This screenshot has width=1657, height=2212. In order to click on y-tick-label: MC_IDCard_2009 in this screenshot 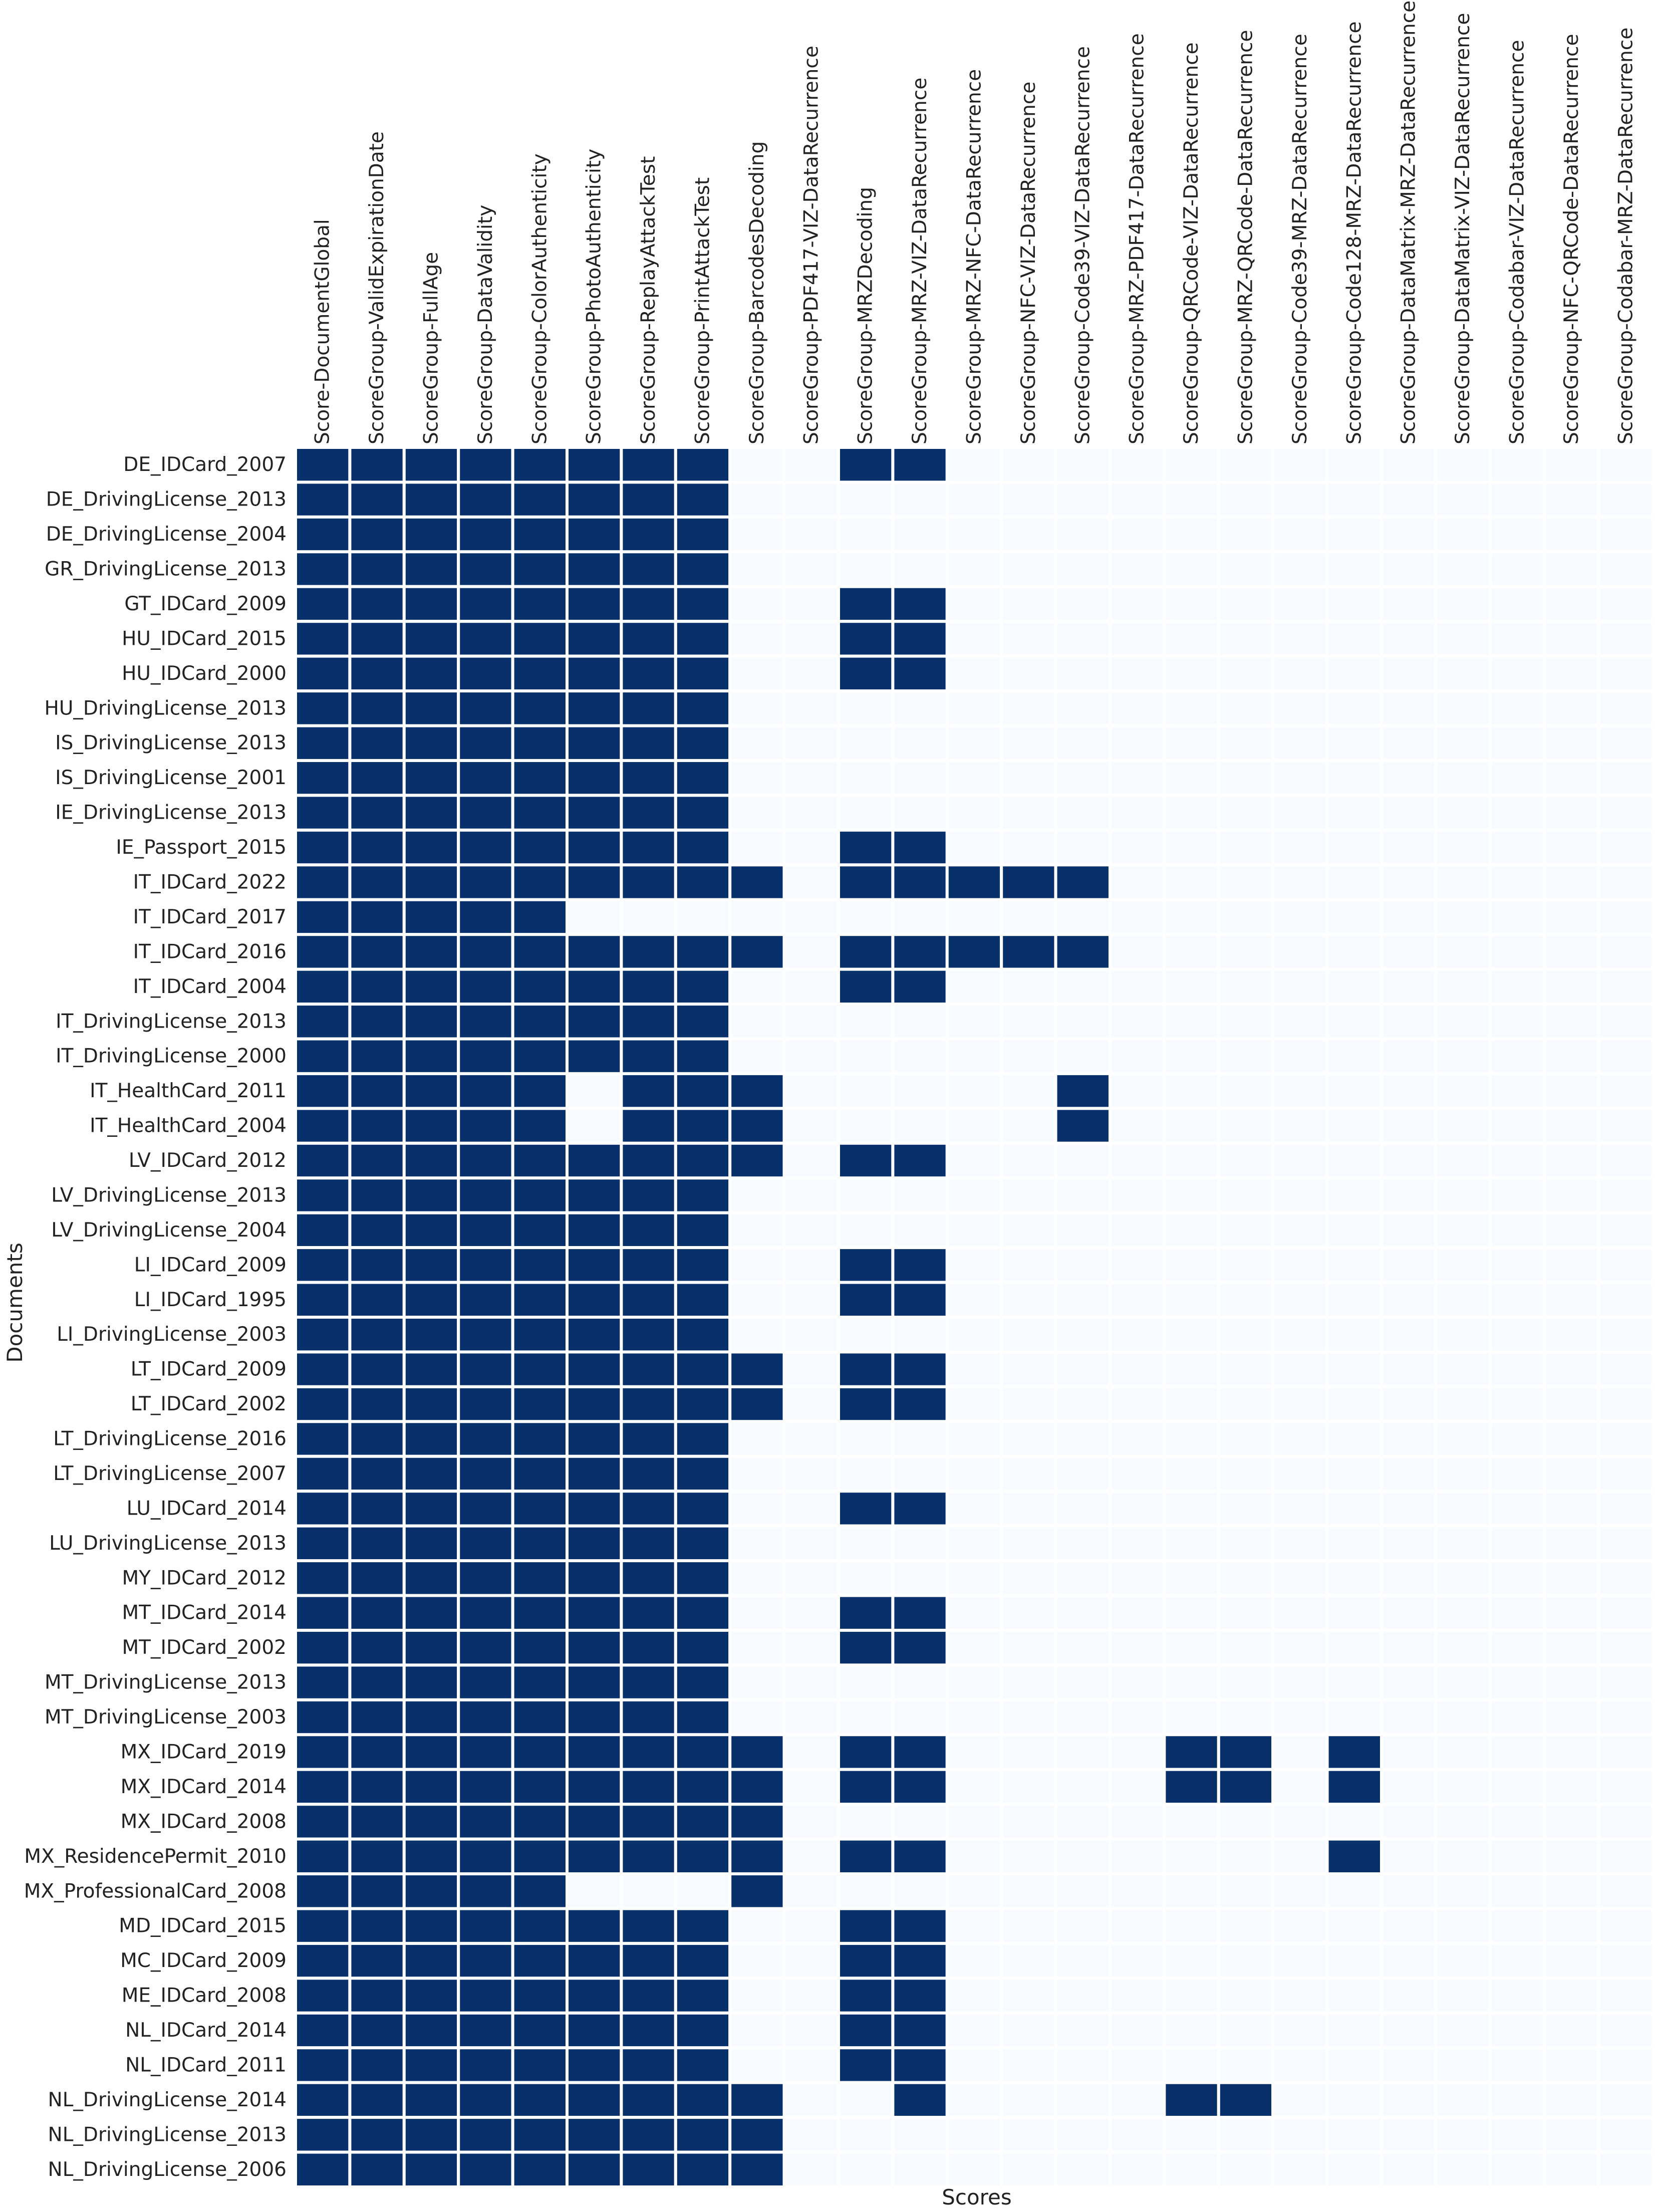, I will do `click(203, 1961)`.